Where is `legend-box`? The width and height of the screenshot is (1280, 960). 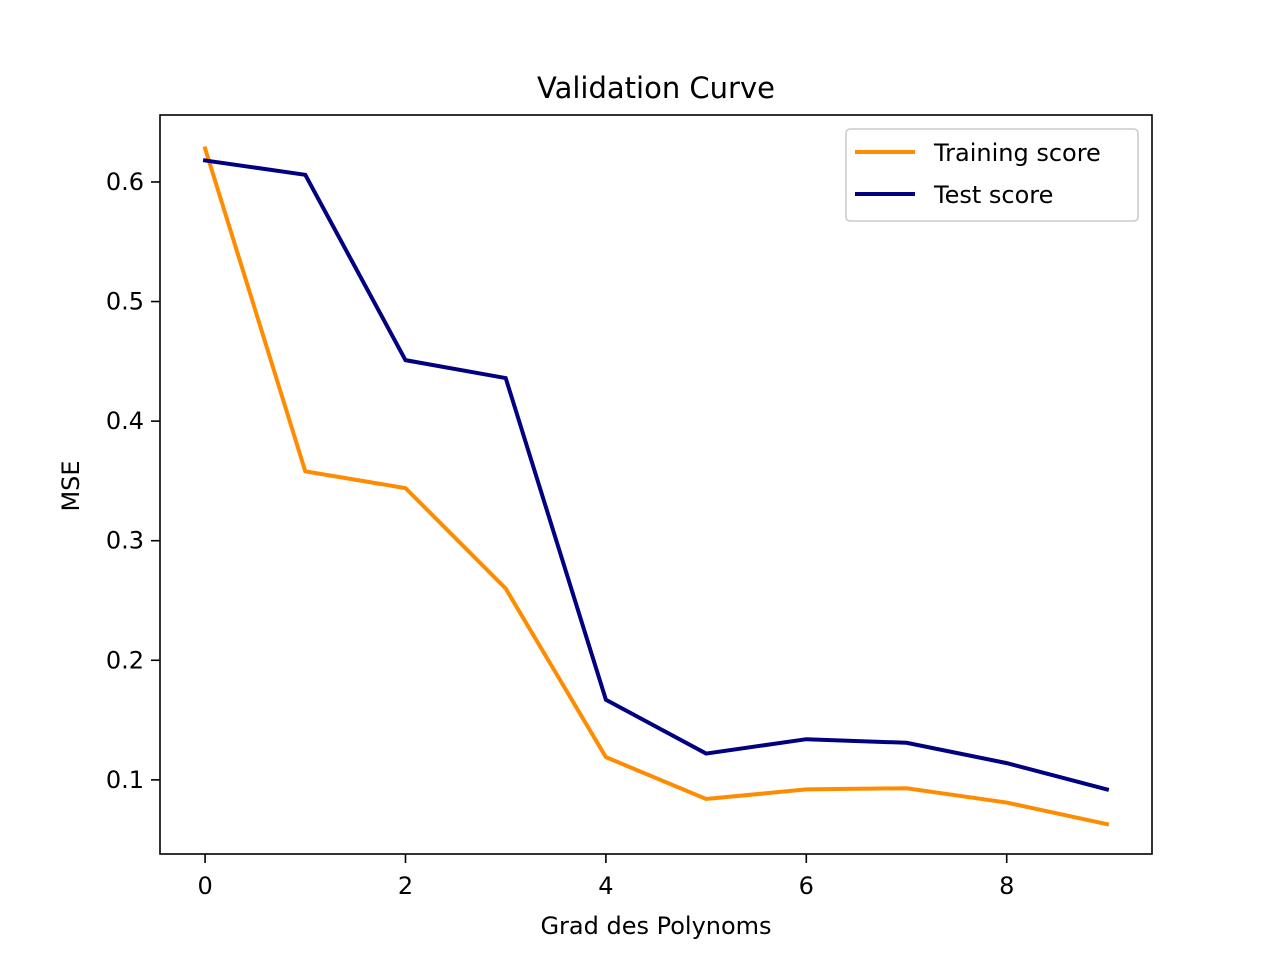 legend-box is located at coordinates (992, 175).